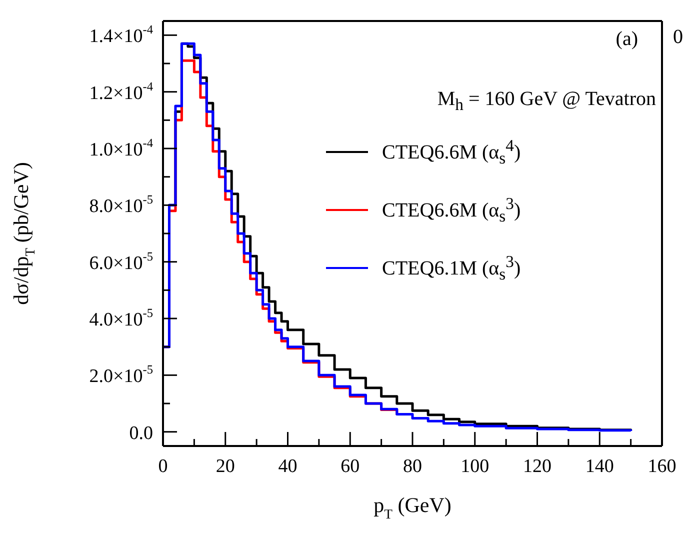 This screenshot has width=683, height=533. Describe the element at coordinates (537, 466) in the screenshot. I see `x-tick-label: 120` at that location.